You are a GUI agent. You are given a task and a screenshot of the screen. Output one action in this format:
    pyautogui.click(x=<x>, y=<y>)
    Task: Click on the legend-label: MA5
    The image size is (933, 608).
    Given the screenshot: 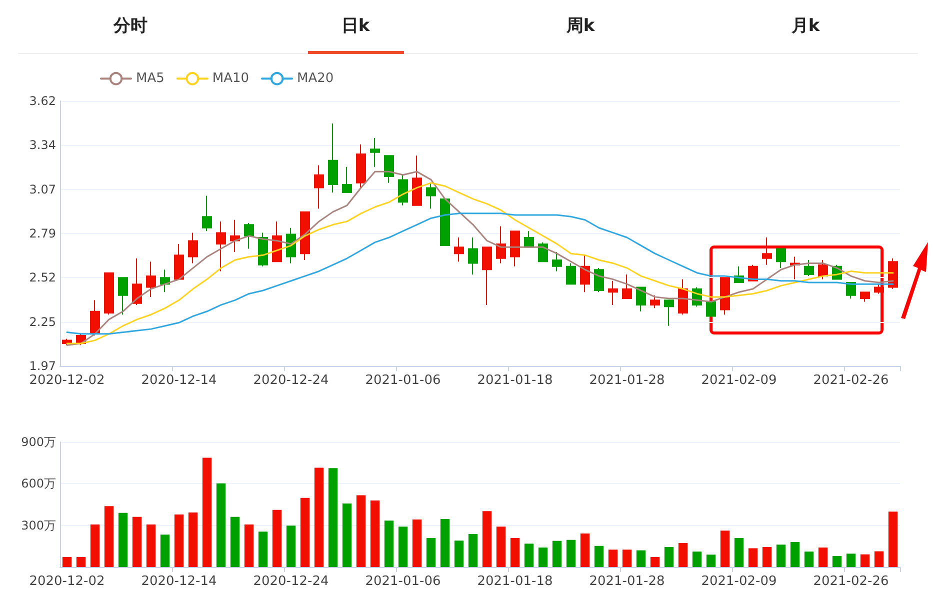 What is the action you would take?
    pyautogui.click(x=150, y=78)
    